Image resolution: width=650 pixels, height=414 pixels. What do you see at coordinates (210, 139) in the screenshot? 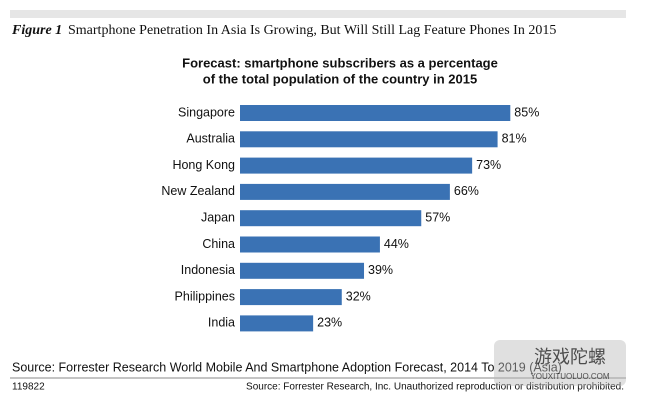
I see `category-label: Australia` at bounding box center [210, 139].